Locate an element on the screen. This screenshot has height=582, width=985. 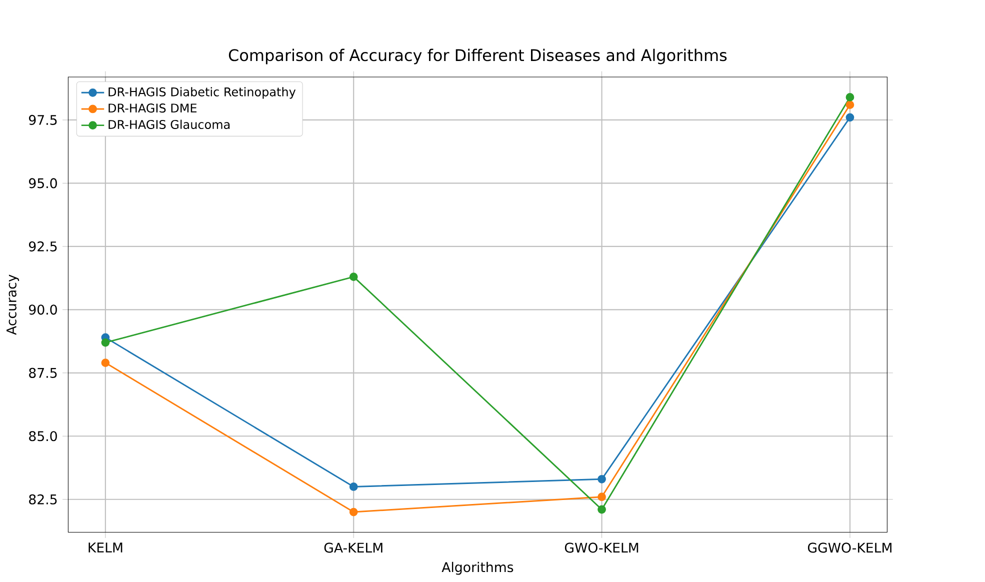
chart-title: Comparison of Accuracy for Different Diseases and Algorithms is located at coordinates (477, 56).